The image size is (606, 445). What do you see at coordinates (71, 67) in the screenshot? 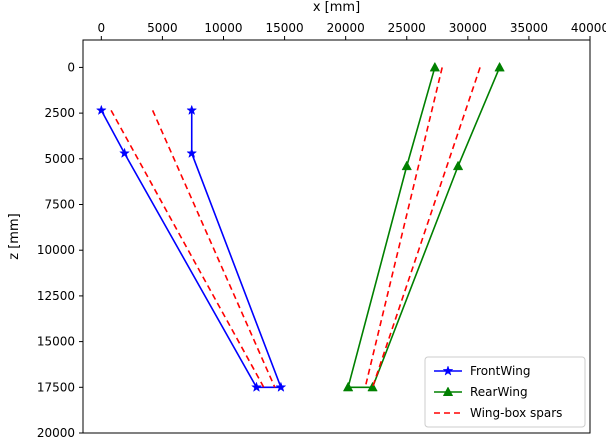
I see `y-tick-label-0: 0` at bounding box center [71, 67].